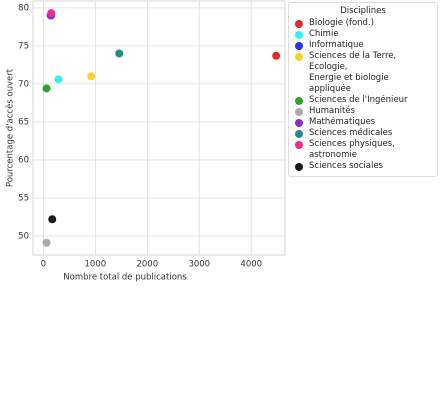 This screenshot has width=447, height=420. What do you see at coordinates (363, 11) in the screenshot?
I see `legend-title: Disciplines` at bounding box center [363, 11].